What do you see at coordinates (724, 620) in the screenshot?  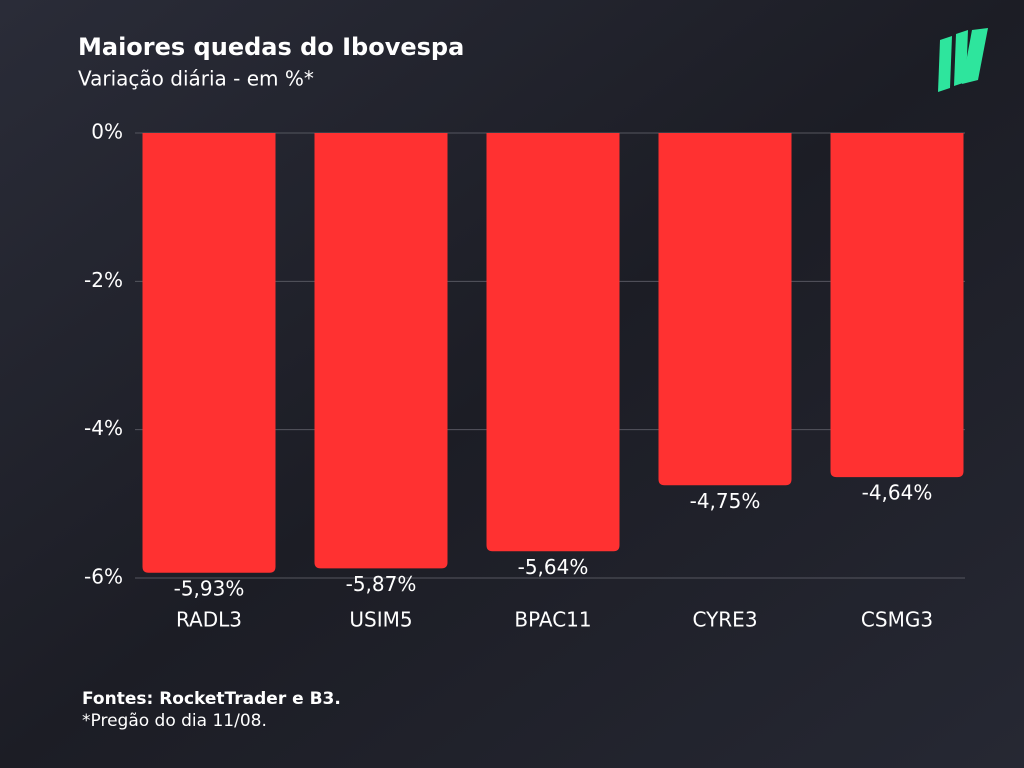 I see `x-tick-label: CYRE3` at bounding box center [724, 620].